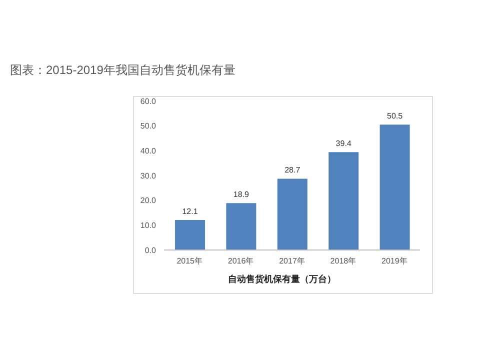 This screenshot has height=362, width=500. What do you see at coordinates (395, 116) in the screenshot?
I see `data-label: 50.5` at bounding box center [395, 116].